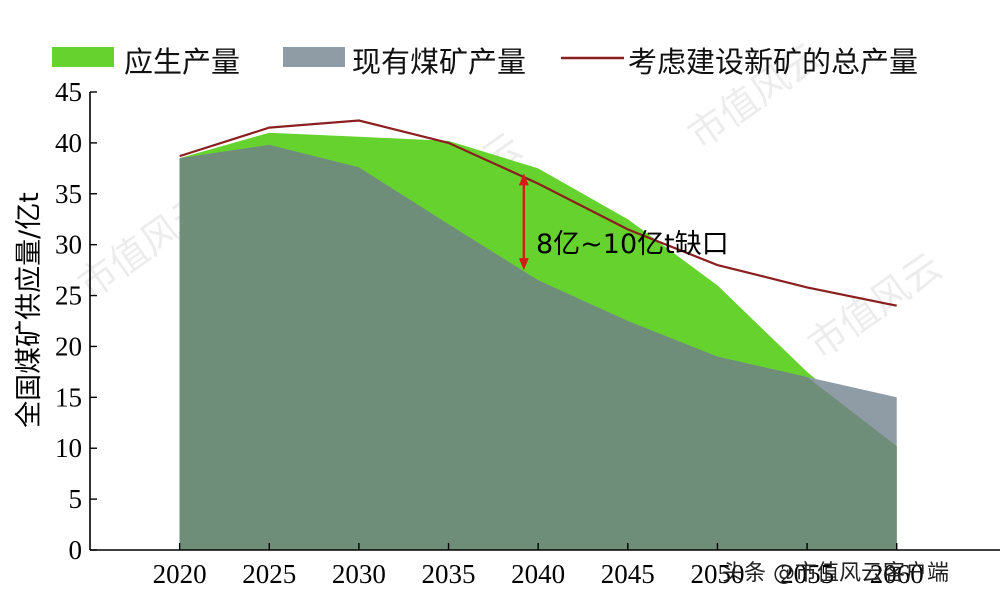  What do you see at coordinates (538, 574) in the screenshot?
I see `x-tick-label: 2040` at bounding box center [538, 574].